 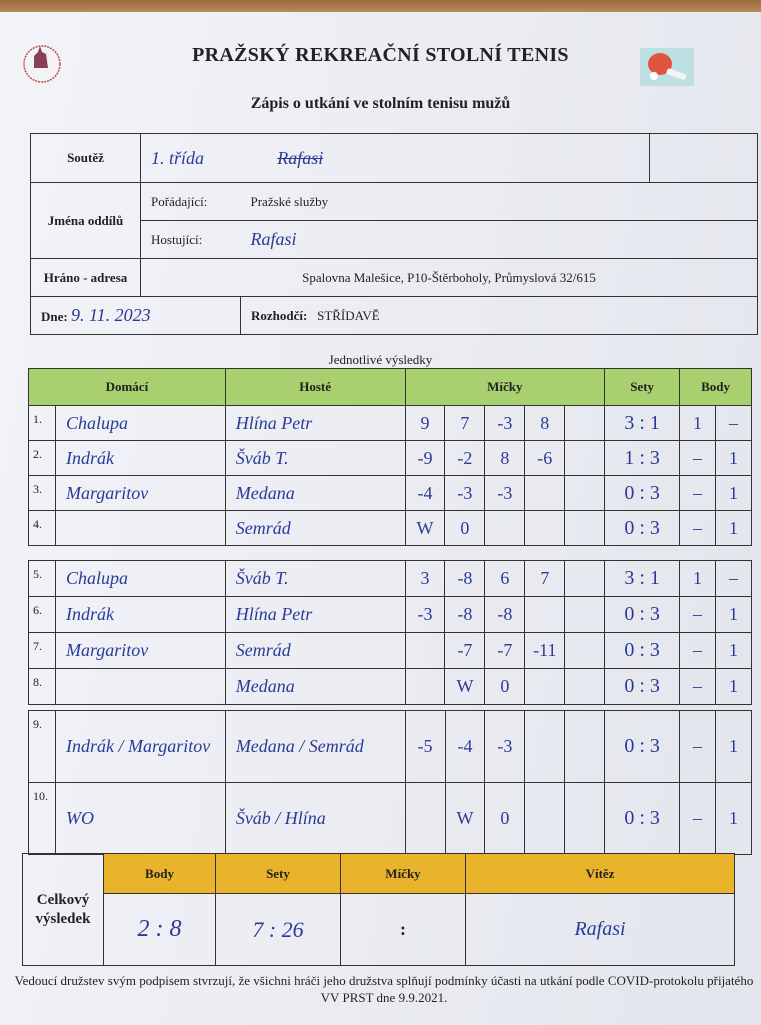 What do you see at coordinates (42, 64) in the screenshot?
I see `prst-logo` at bounding box center [42, 64].